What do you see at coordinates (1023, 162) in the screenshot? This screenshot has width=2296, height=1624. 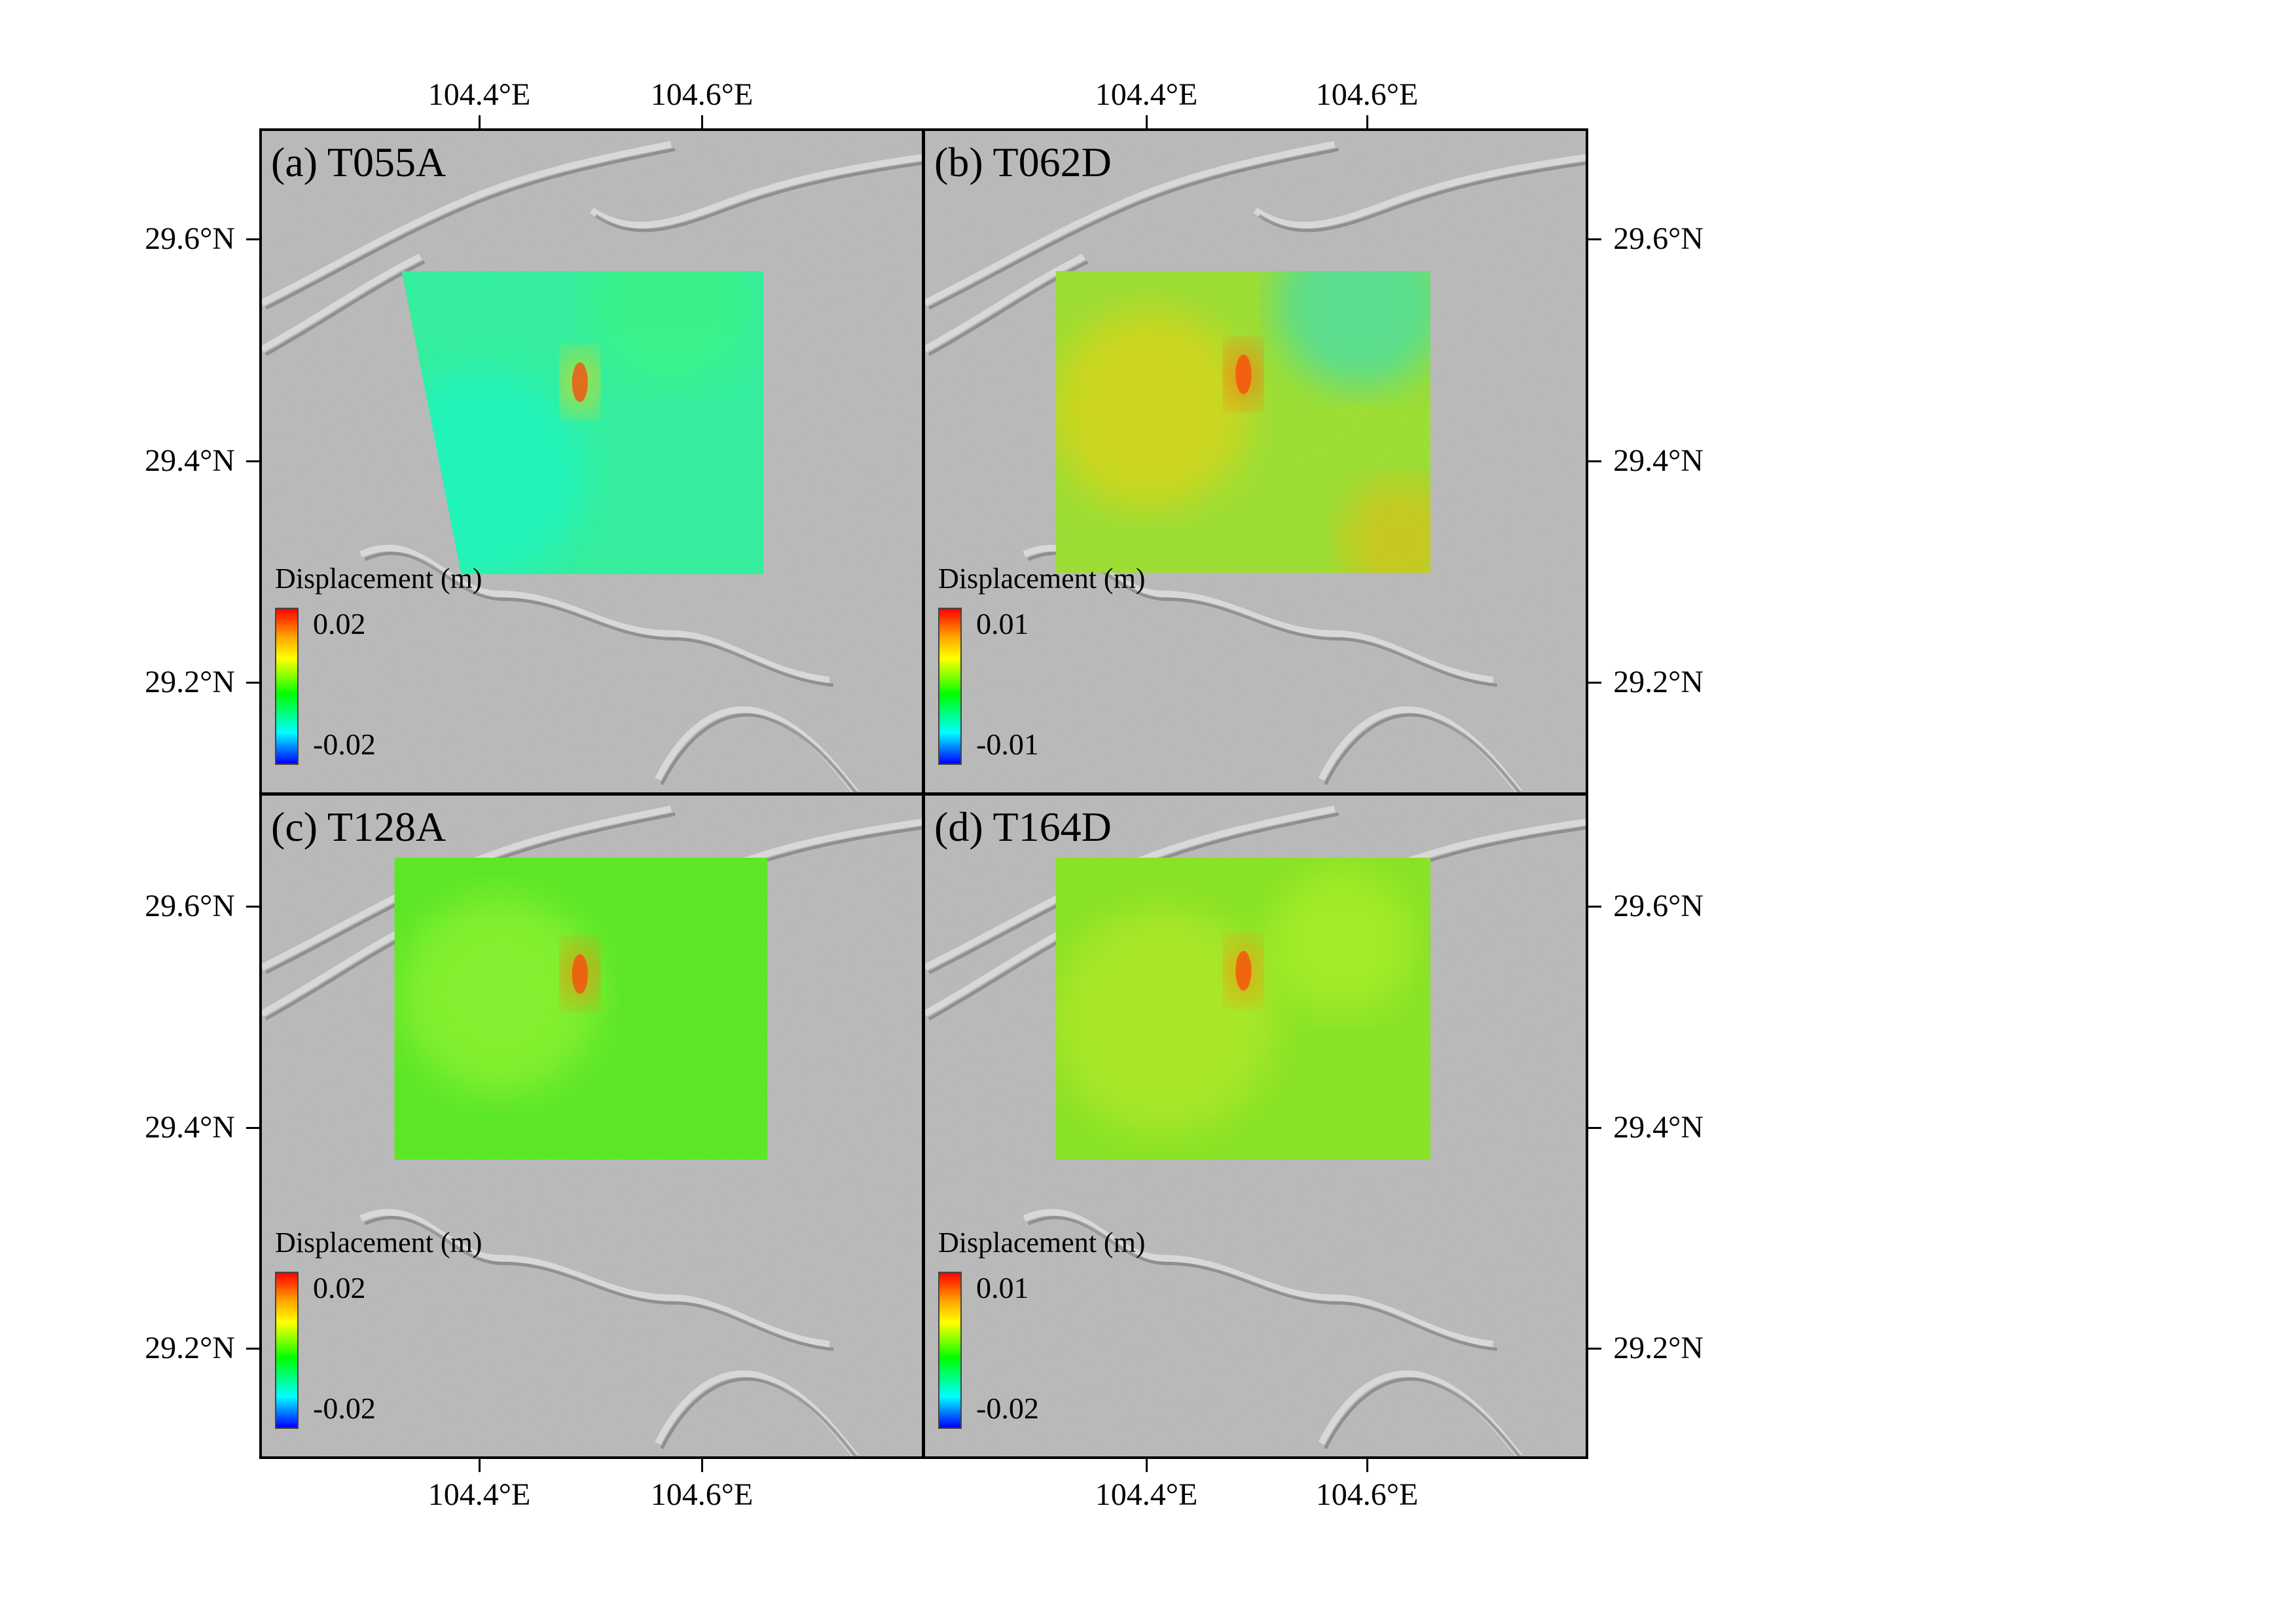 I see `panel-title: (b) T062D` at bounding box center [1023, 162].